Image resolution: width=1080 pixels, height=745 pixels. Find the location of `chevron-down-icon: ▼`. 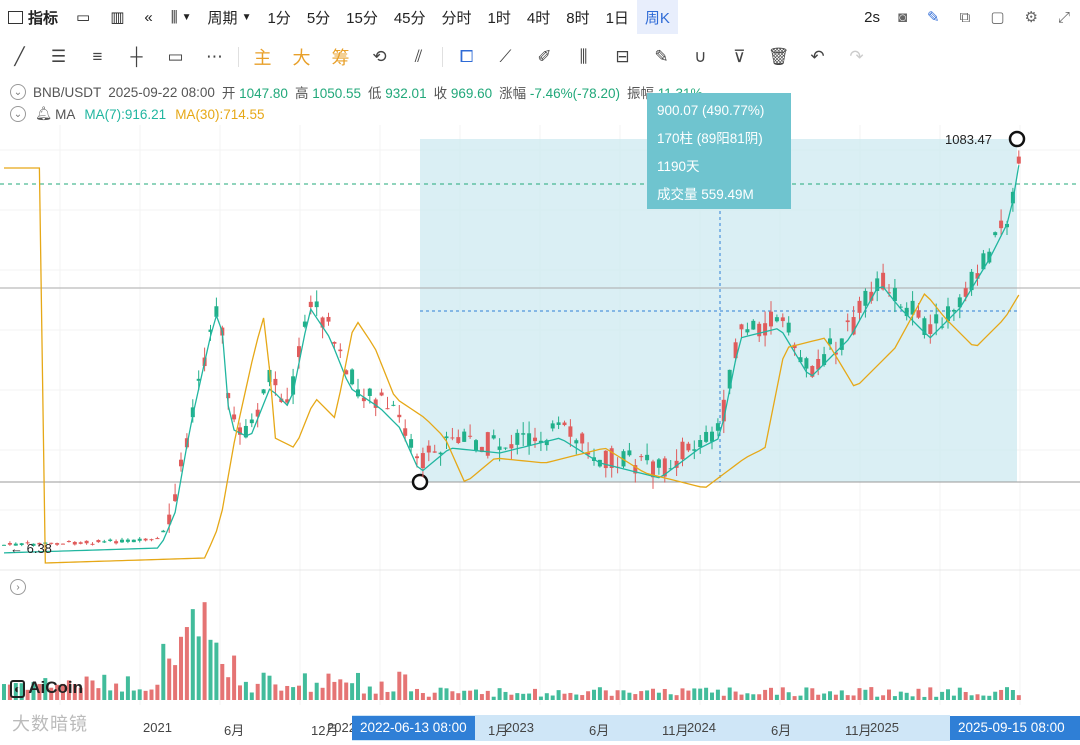

chevron-down-icon: ▼ is located at coordinates (186, 17).